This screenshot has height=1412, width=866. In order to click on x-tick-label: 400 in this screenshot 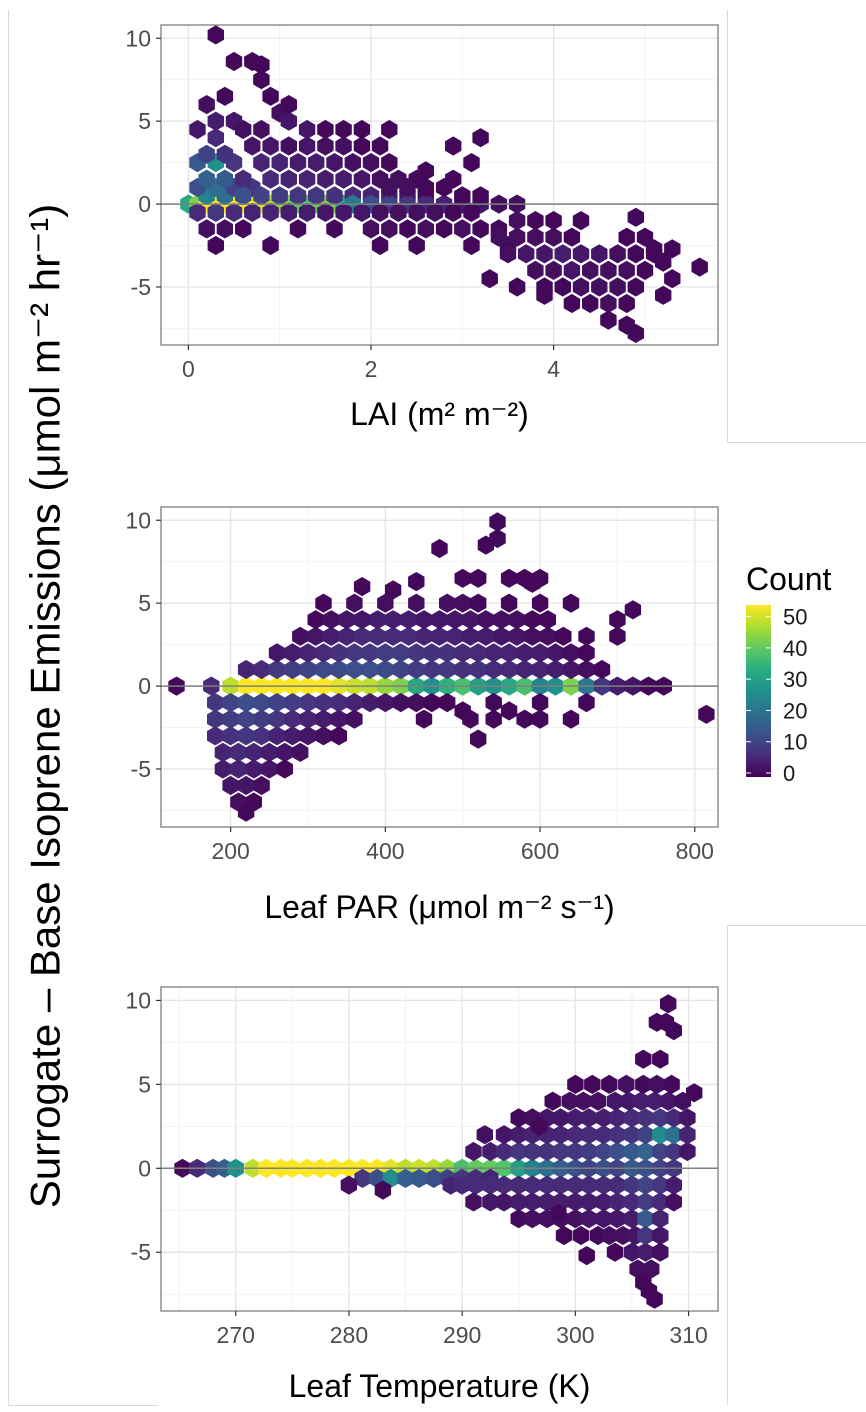, I will do `click(385, 851)`.